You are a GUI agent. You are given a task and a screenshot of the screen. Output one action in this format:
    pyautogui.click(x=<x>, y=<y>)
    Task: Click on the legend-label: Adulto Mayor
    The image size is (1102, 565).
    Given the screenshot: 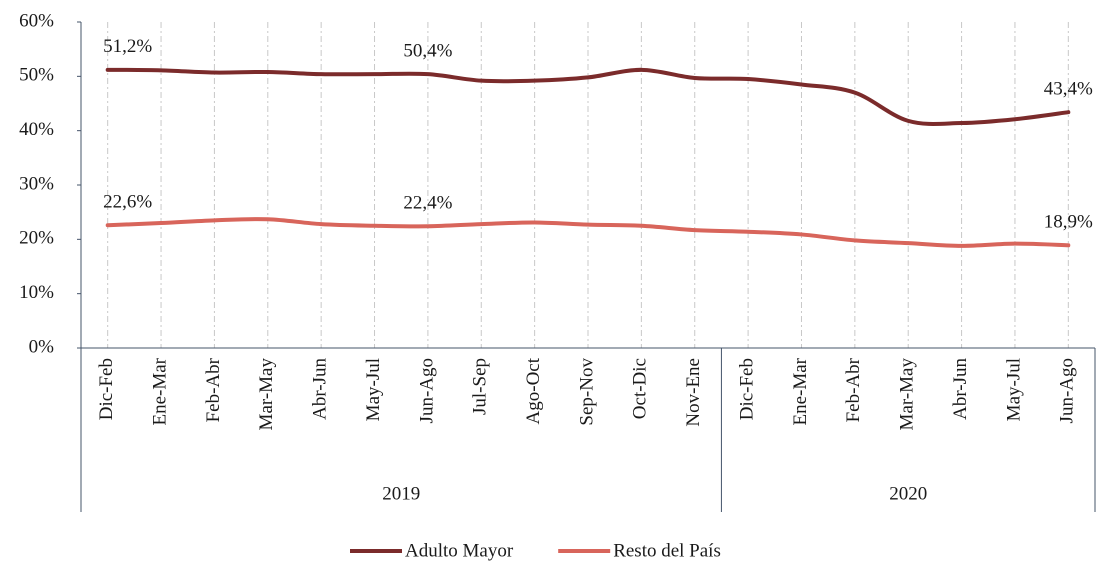 What is the action you would take?
    pyautogui.click(x=459, y=550)
    